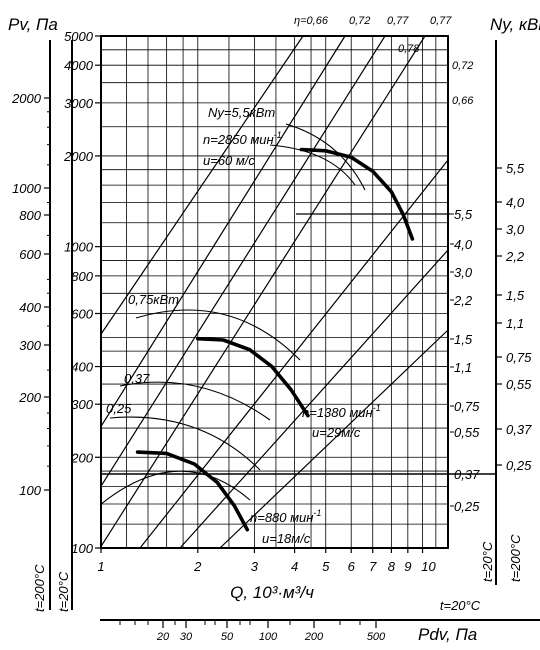 Image resolution: width=540 pixels, height=650 pixels. Describe the element at coordinates (82, 404) in the screenshot. I see `y-main-tick-label-2: 300` at that location.